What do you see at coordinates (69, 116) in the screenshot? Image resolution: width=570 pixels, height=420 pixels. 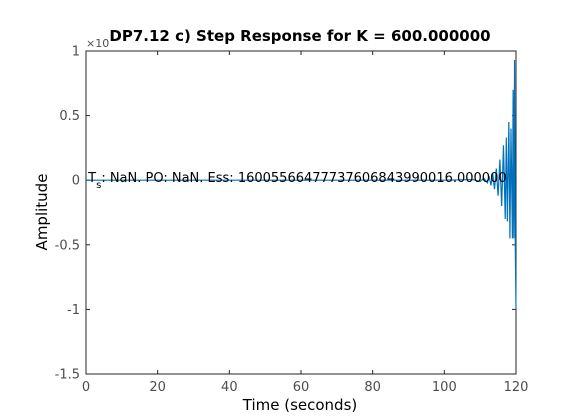 I see `y-tick-label: 0.5` at bounding box center [69, 116].